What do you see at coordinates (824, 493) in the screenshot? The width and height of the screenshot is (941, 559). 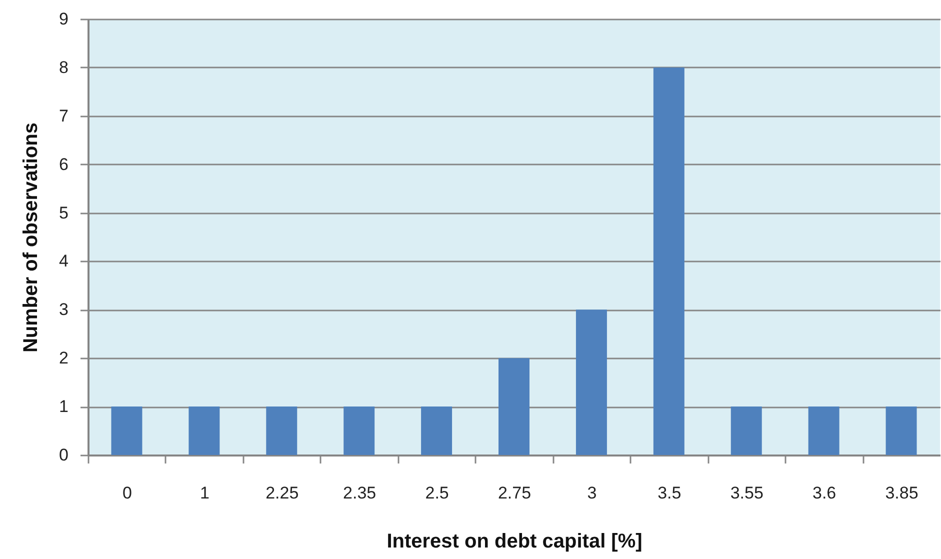 I see `x-tick-label: 3.6` at bounding box center [824, 493].